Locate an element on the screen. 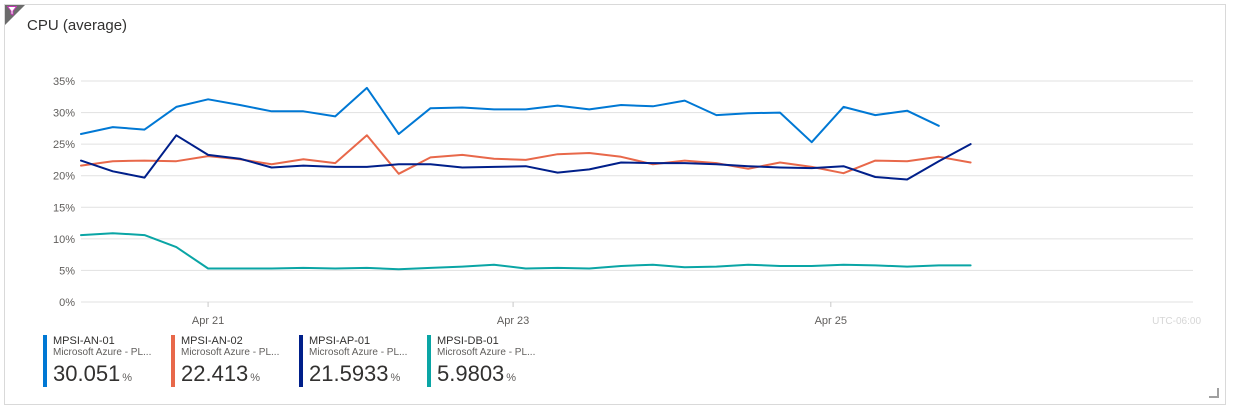 The height and width of the screenshot is (413, 1236). y-tick-label: 5% is located at coordinates (67, 271).